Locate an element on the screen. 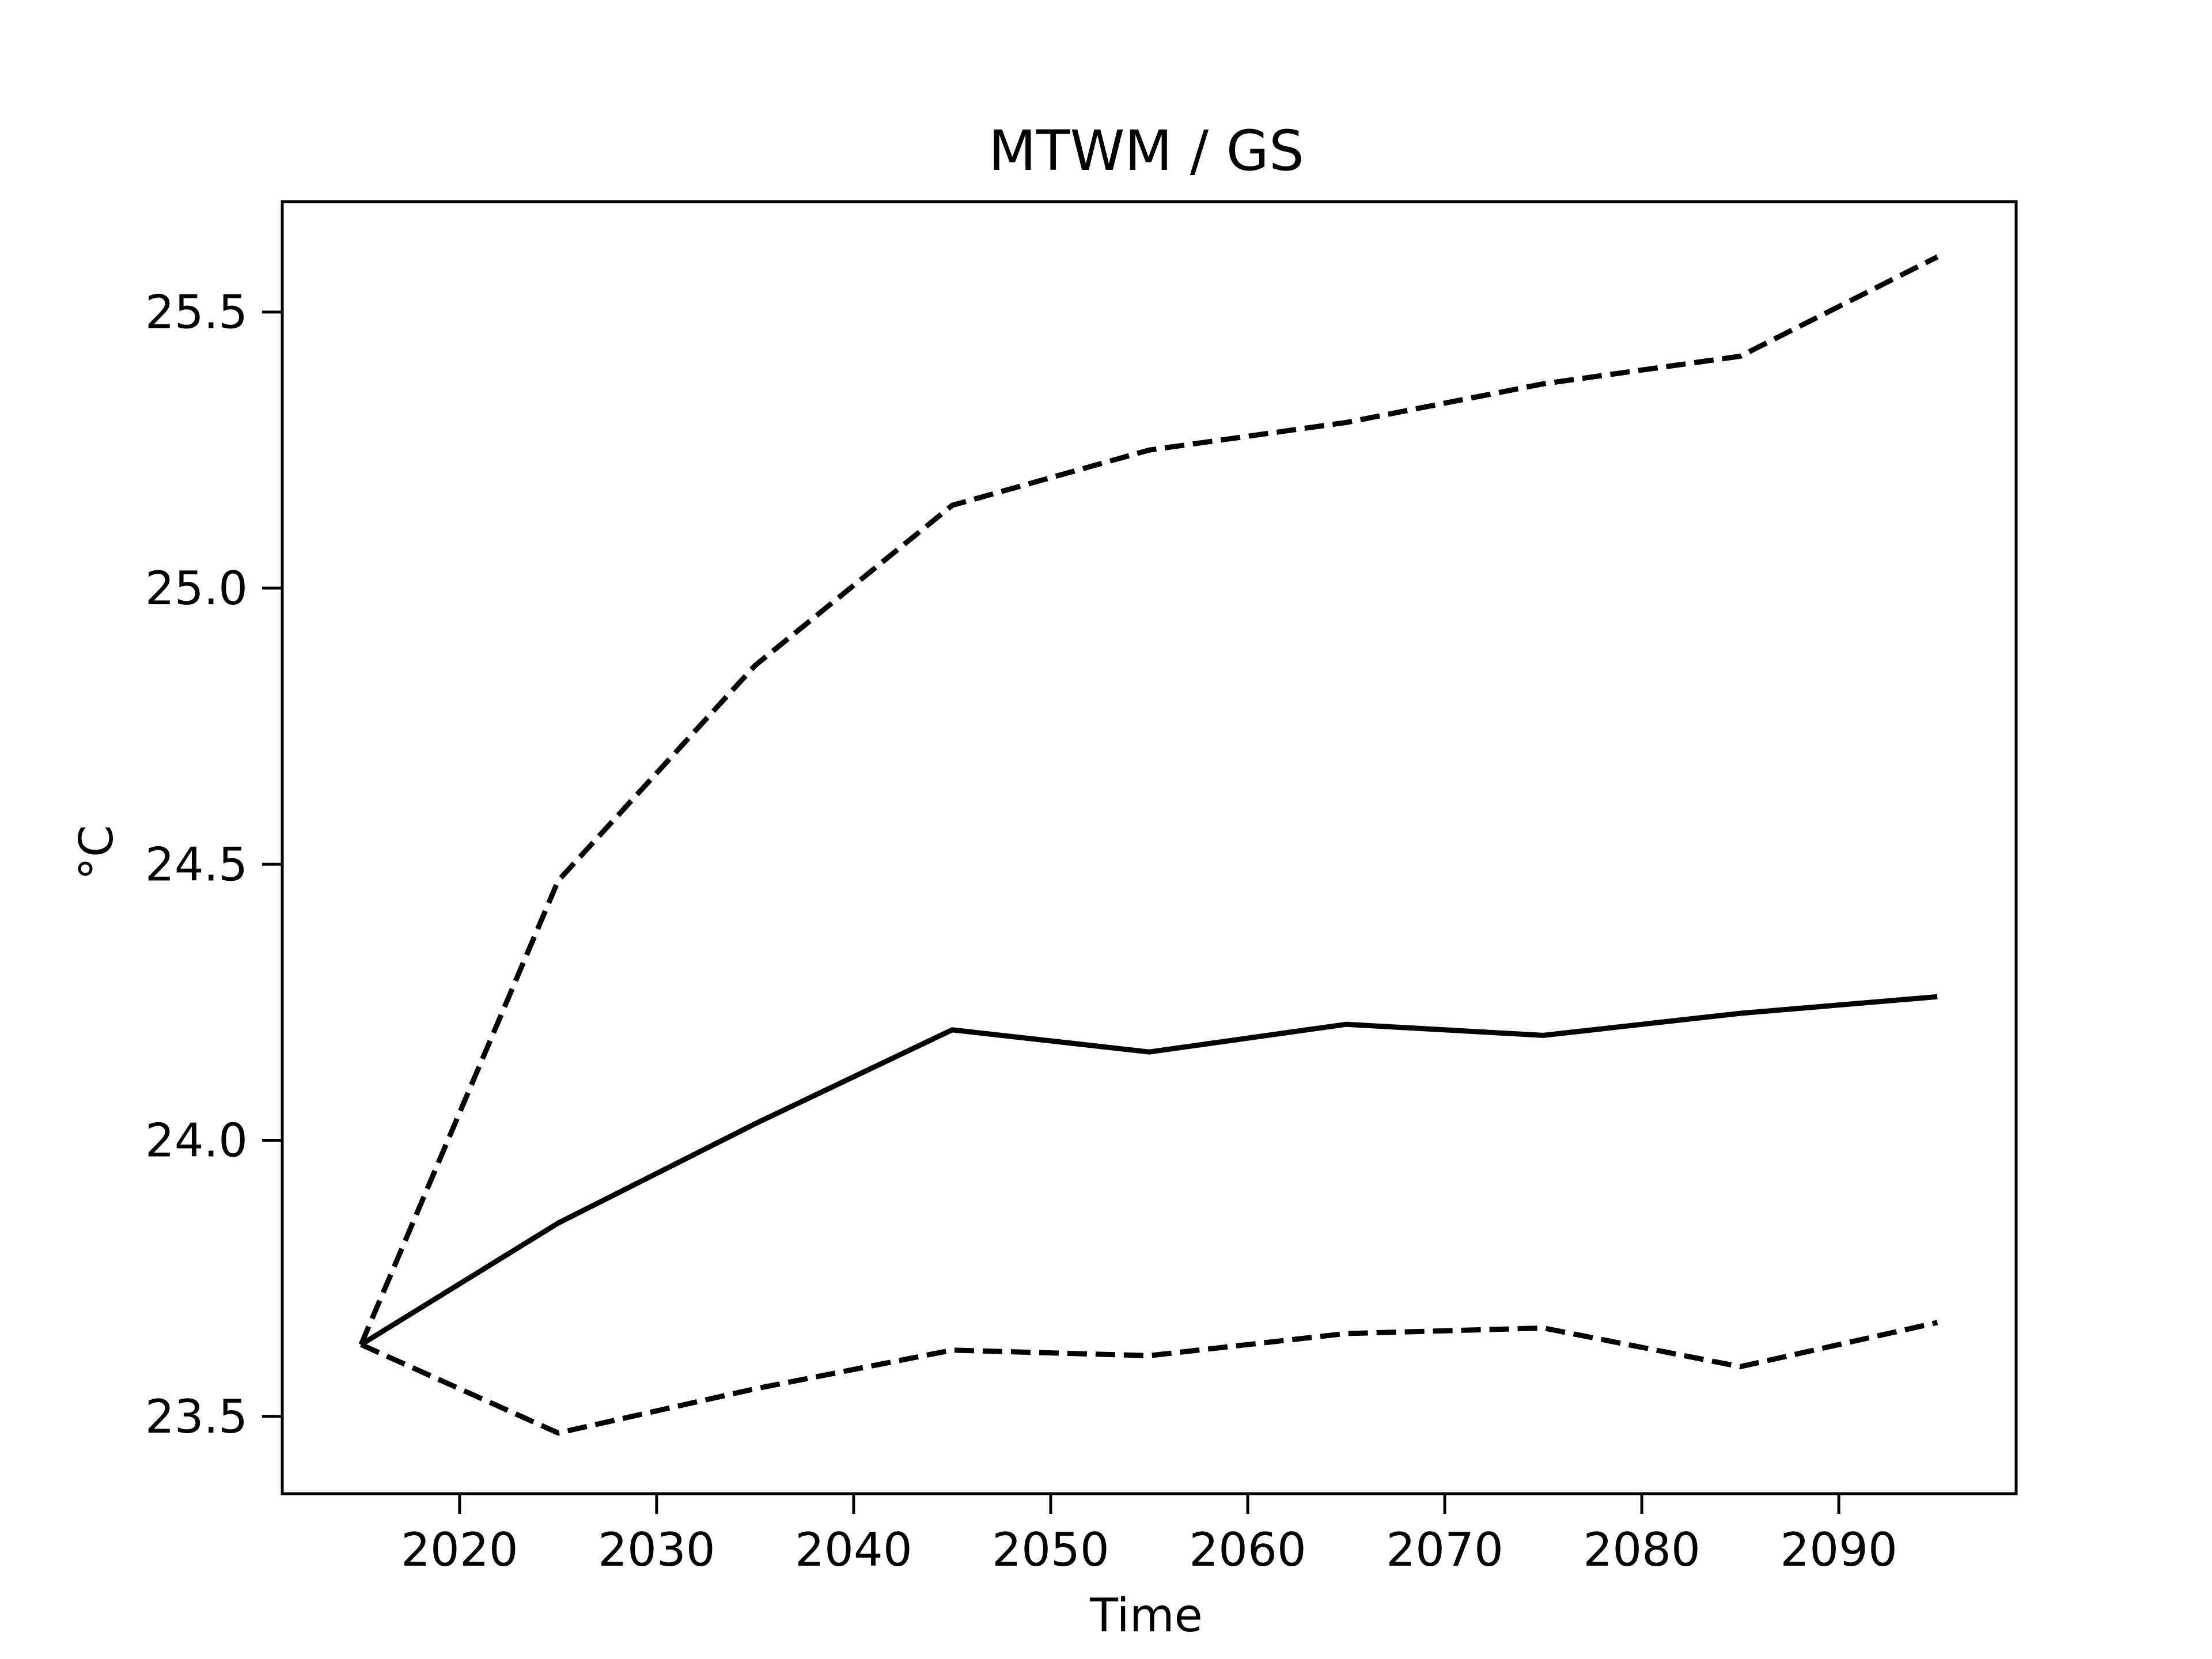 This screenshot has width=2212, height=1659. x-tick-label: 2090 is located at coordinates (1838, 1550).